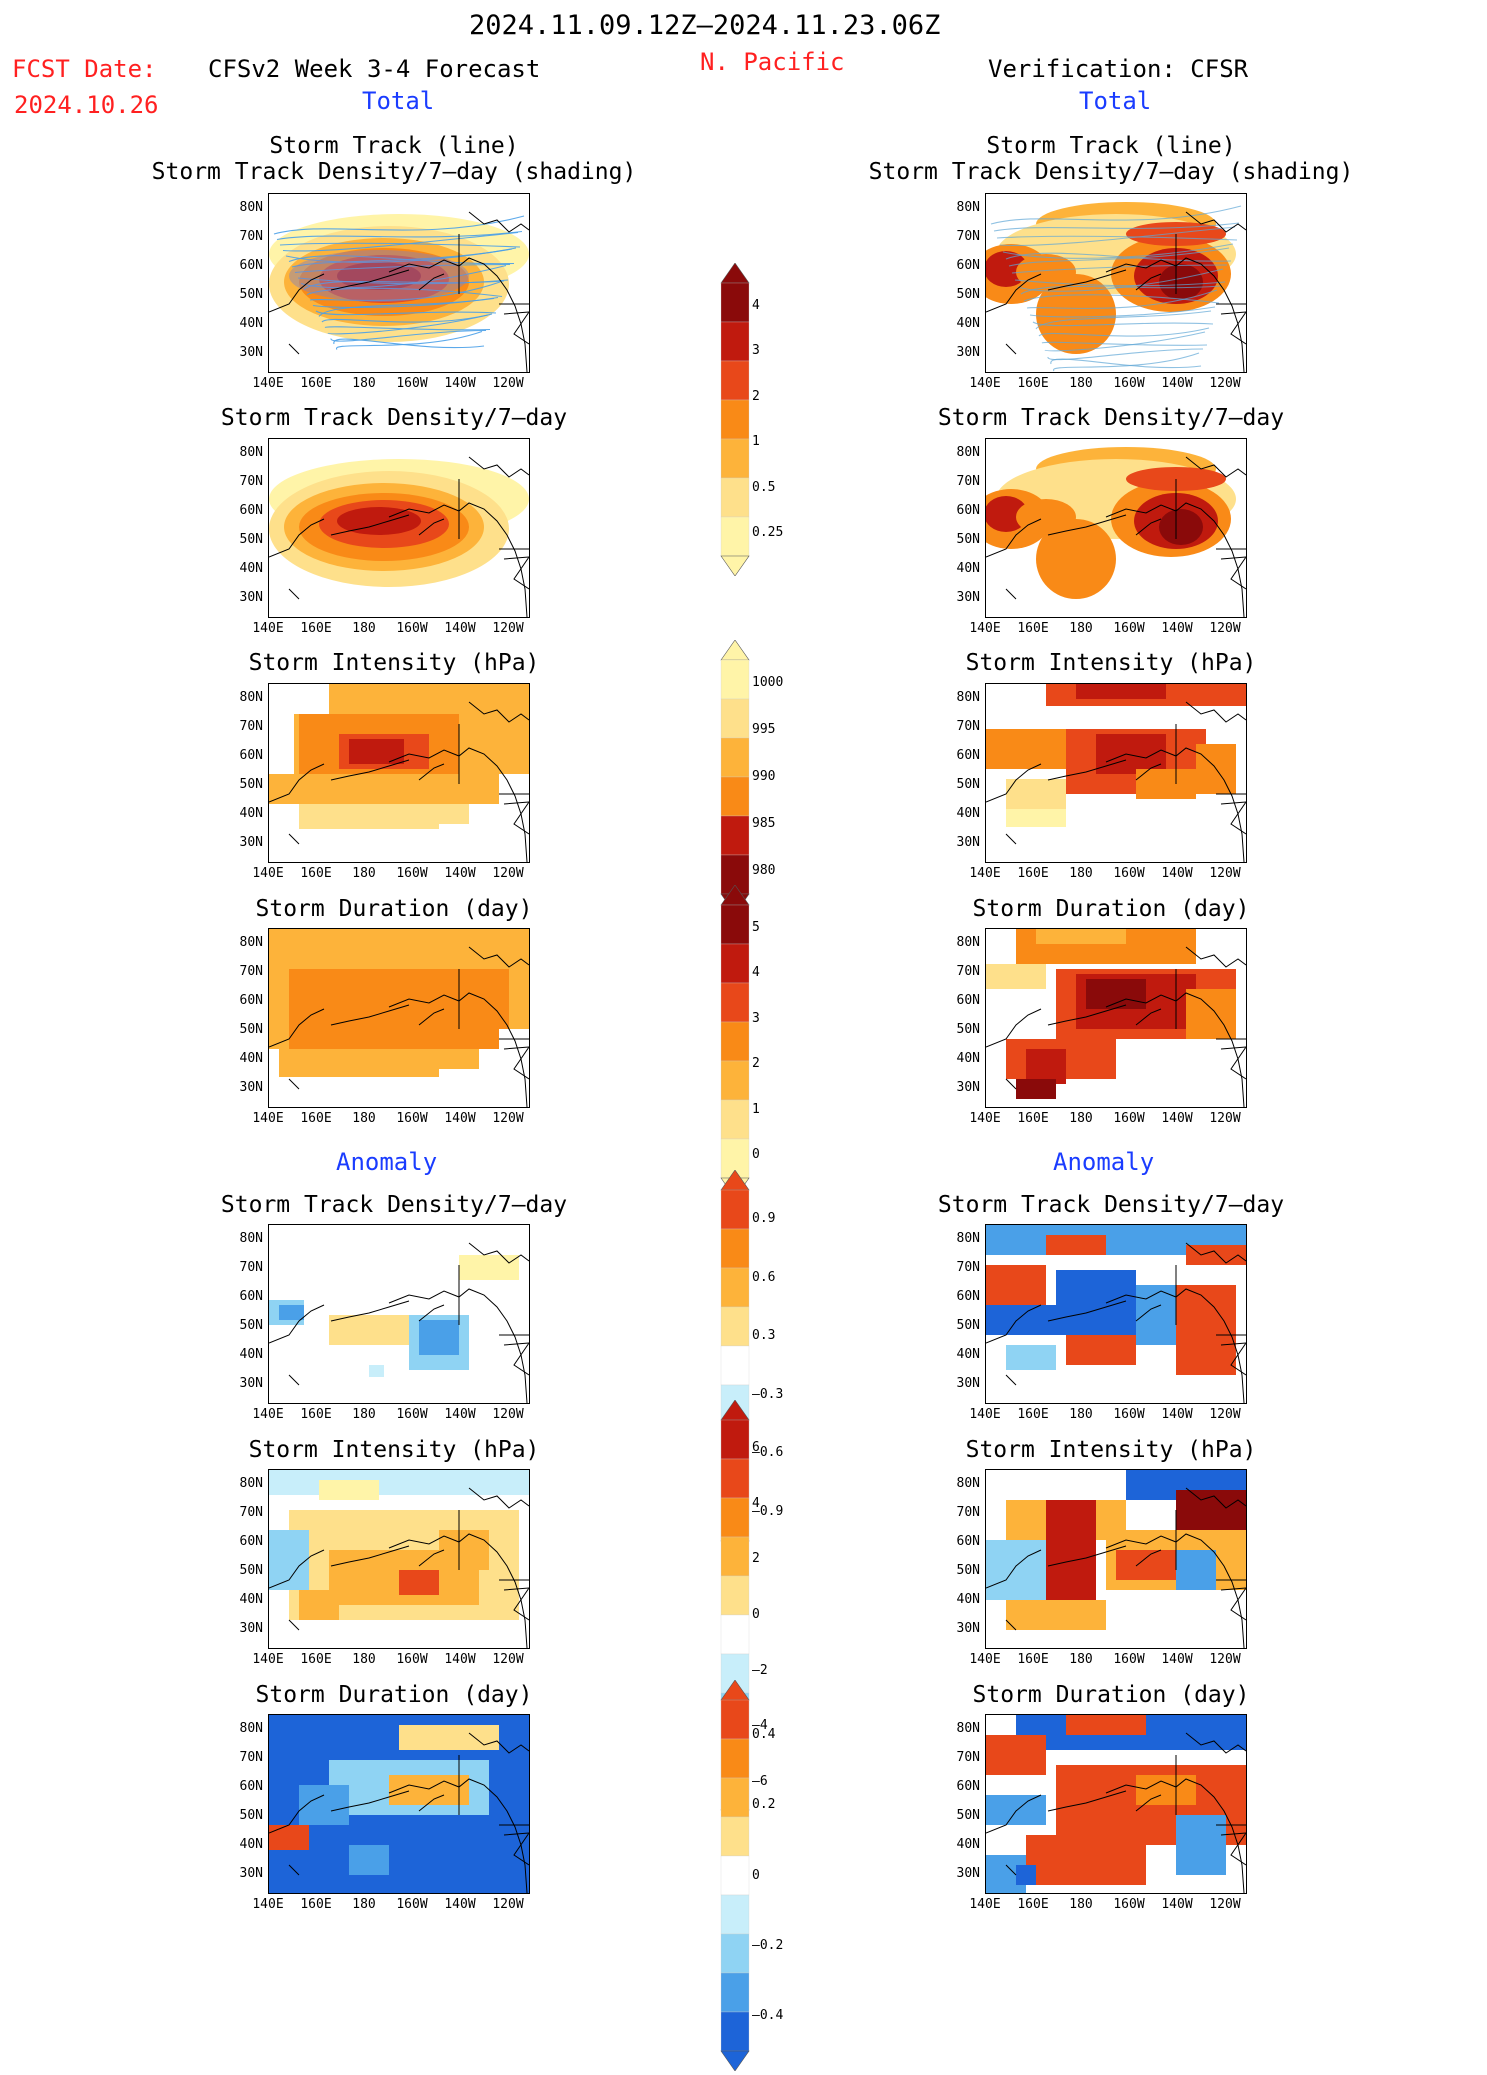  Describe the element at coordinates (756, 1559) in the screenshot. I see `colorbar-tick-label: 2` at that location.